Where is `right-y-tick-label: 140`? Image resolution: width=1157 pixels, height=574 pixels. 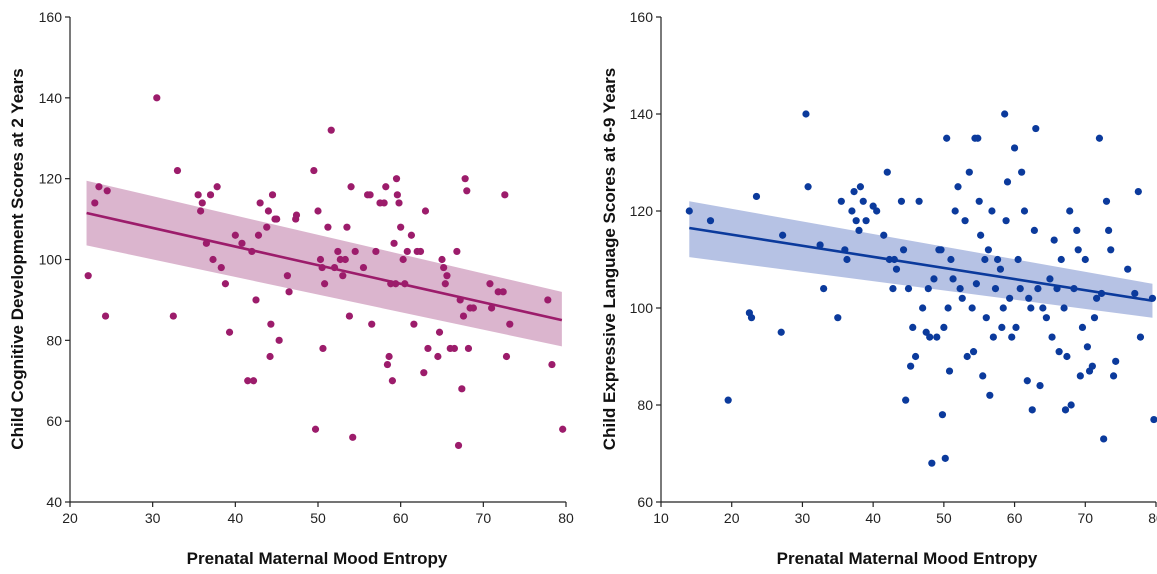
right-y-tick-label: 140 is located at coordinates (642, 114).